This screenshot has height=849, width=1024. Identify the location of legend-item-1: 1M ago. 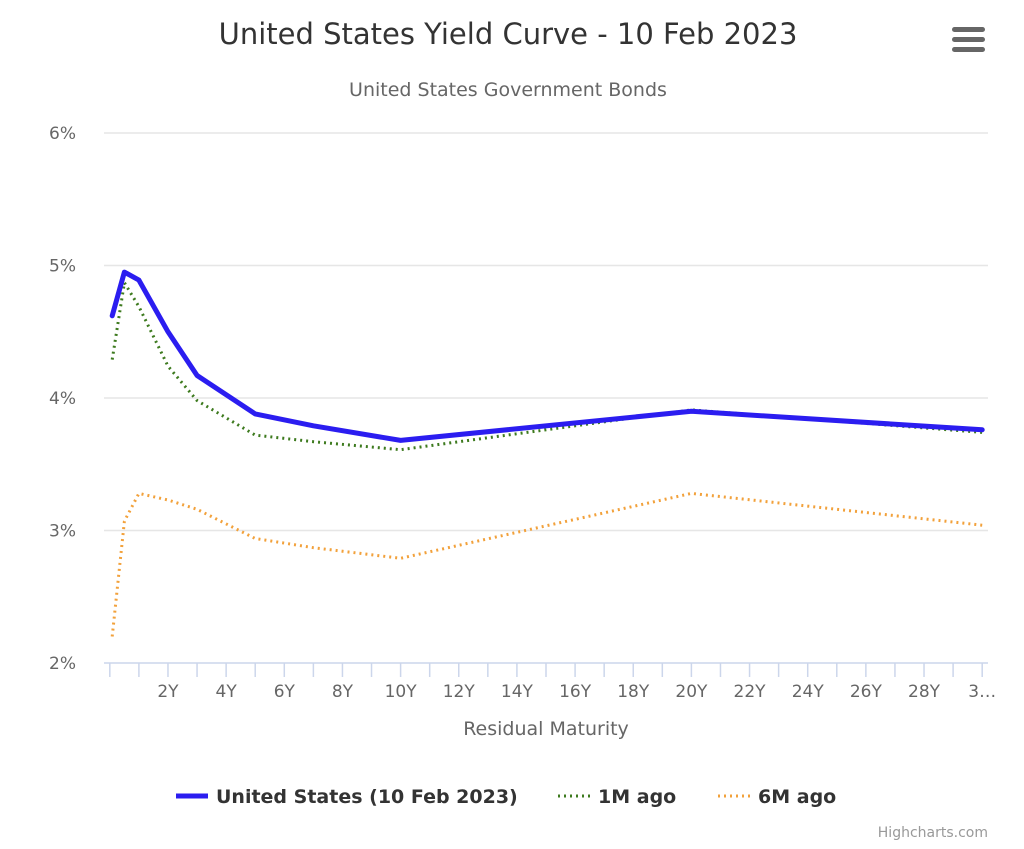
(617, 797).